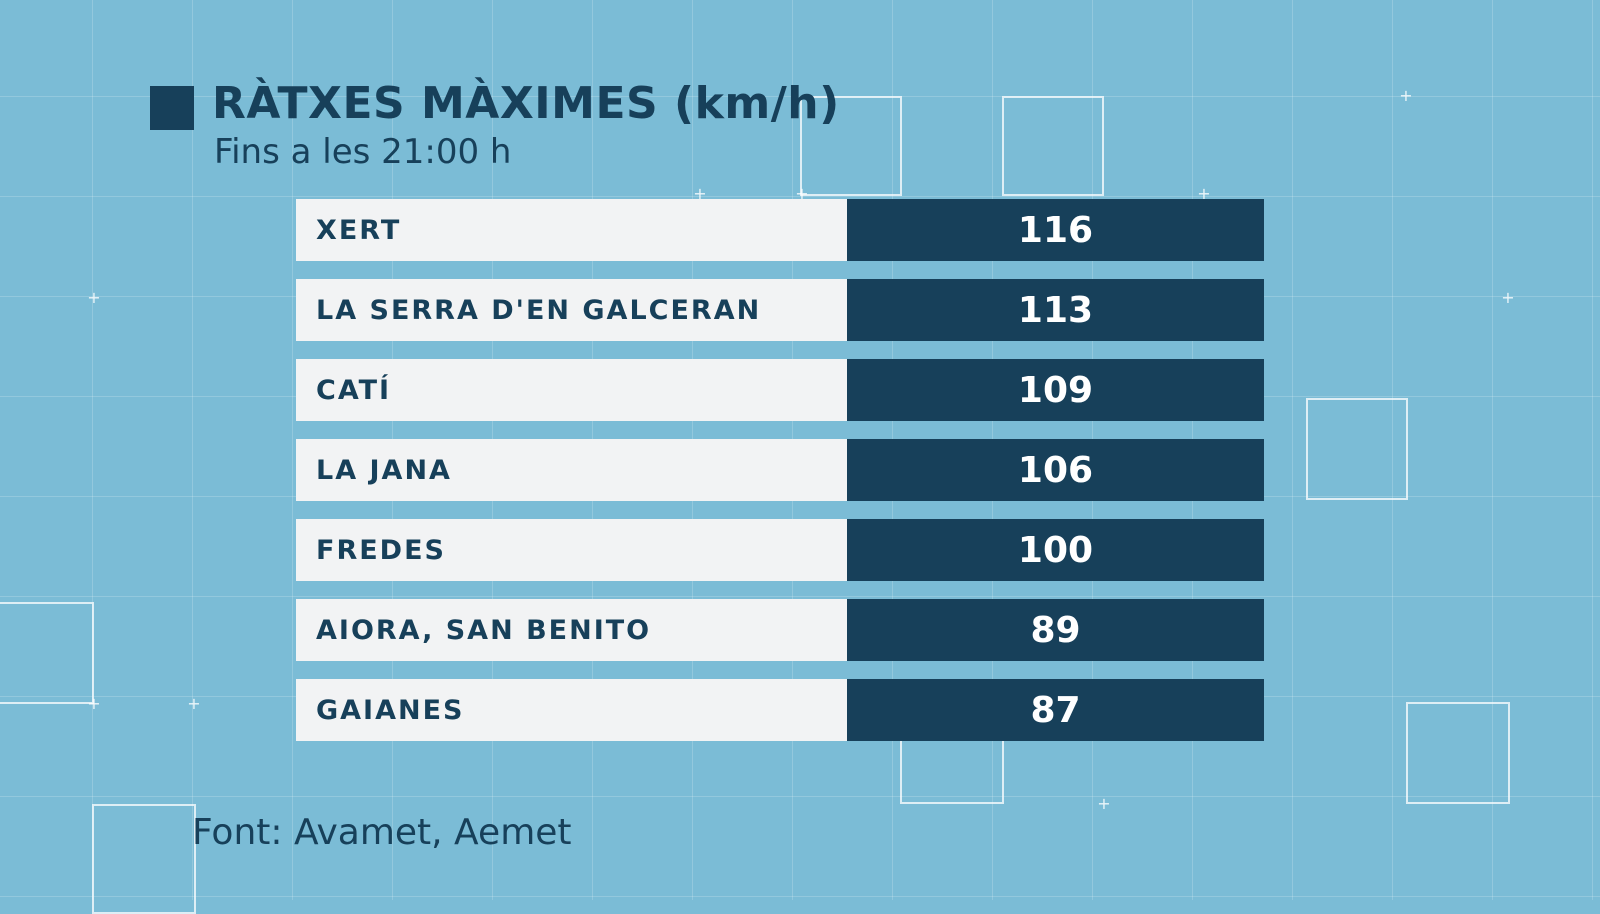 The width and height of the screenshot is (1600, 914). I want to click on gust-value: 113, so click(1055, 310).